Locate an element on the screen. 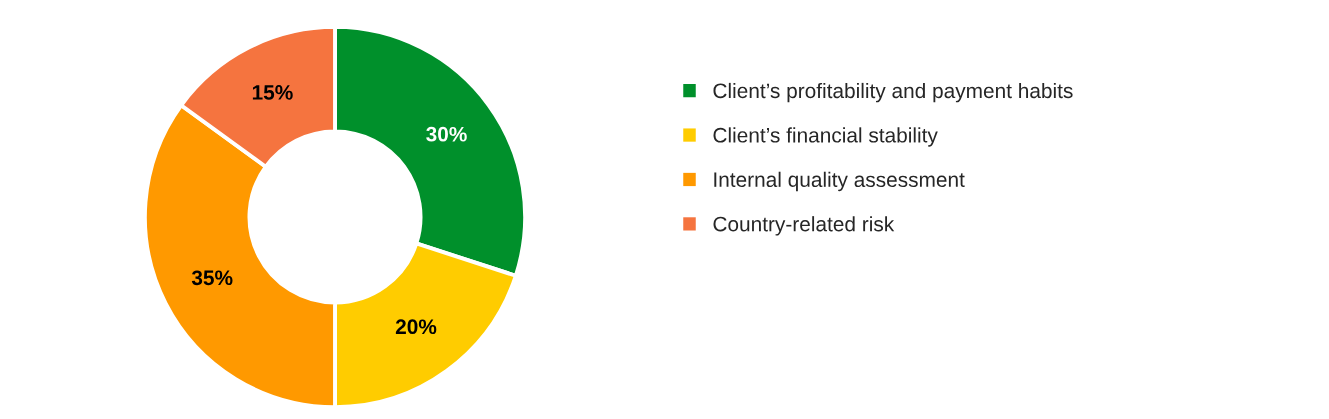 This screenshot has width=1329, height=419. data-label: 30% is located at coordinates (446, 134).